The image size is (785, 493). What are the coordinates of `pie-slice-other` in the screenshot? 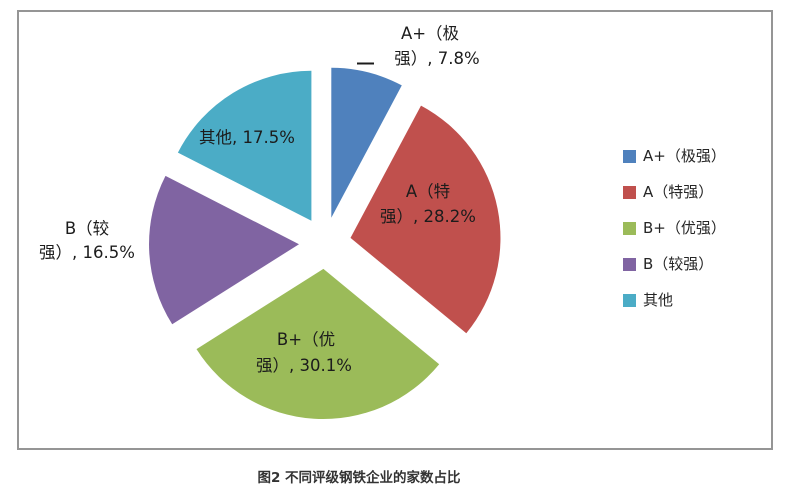 It's located at (244, 145).